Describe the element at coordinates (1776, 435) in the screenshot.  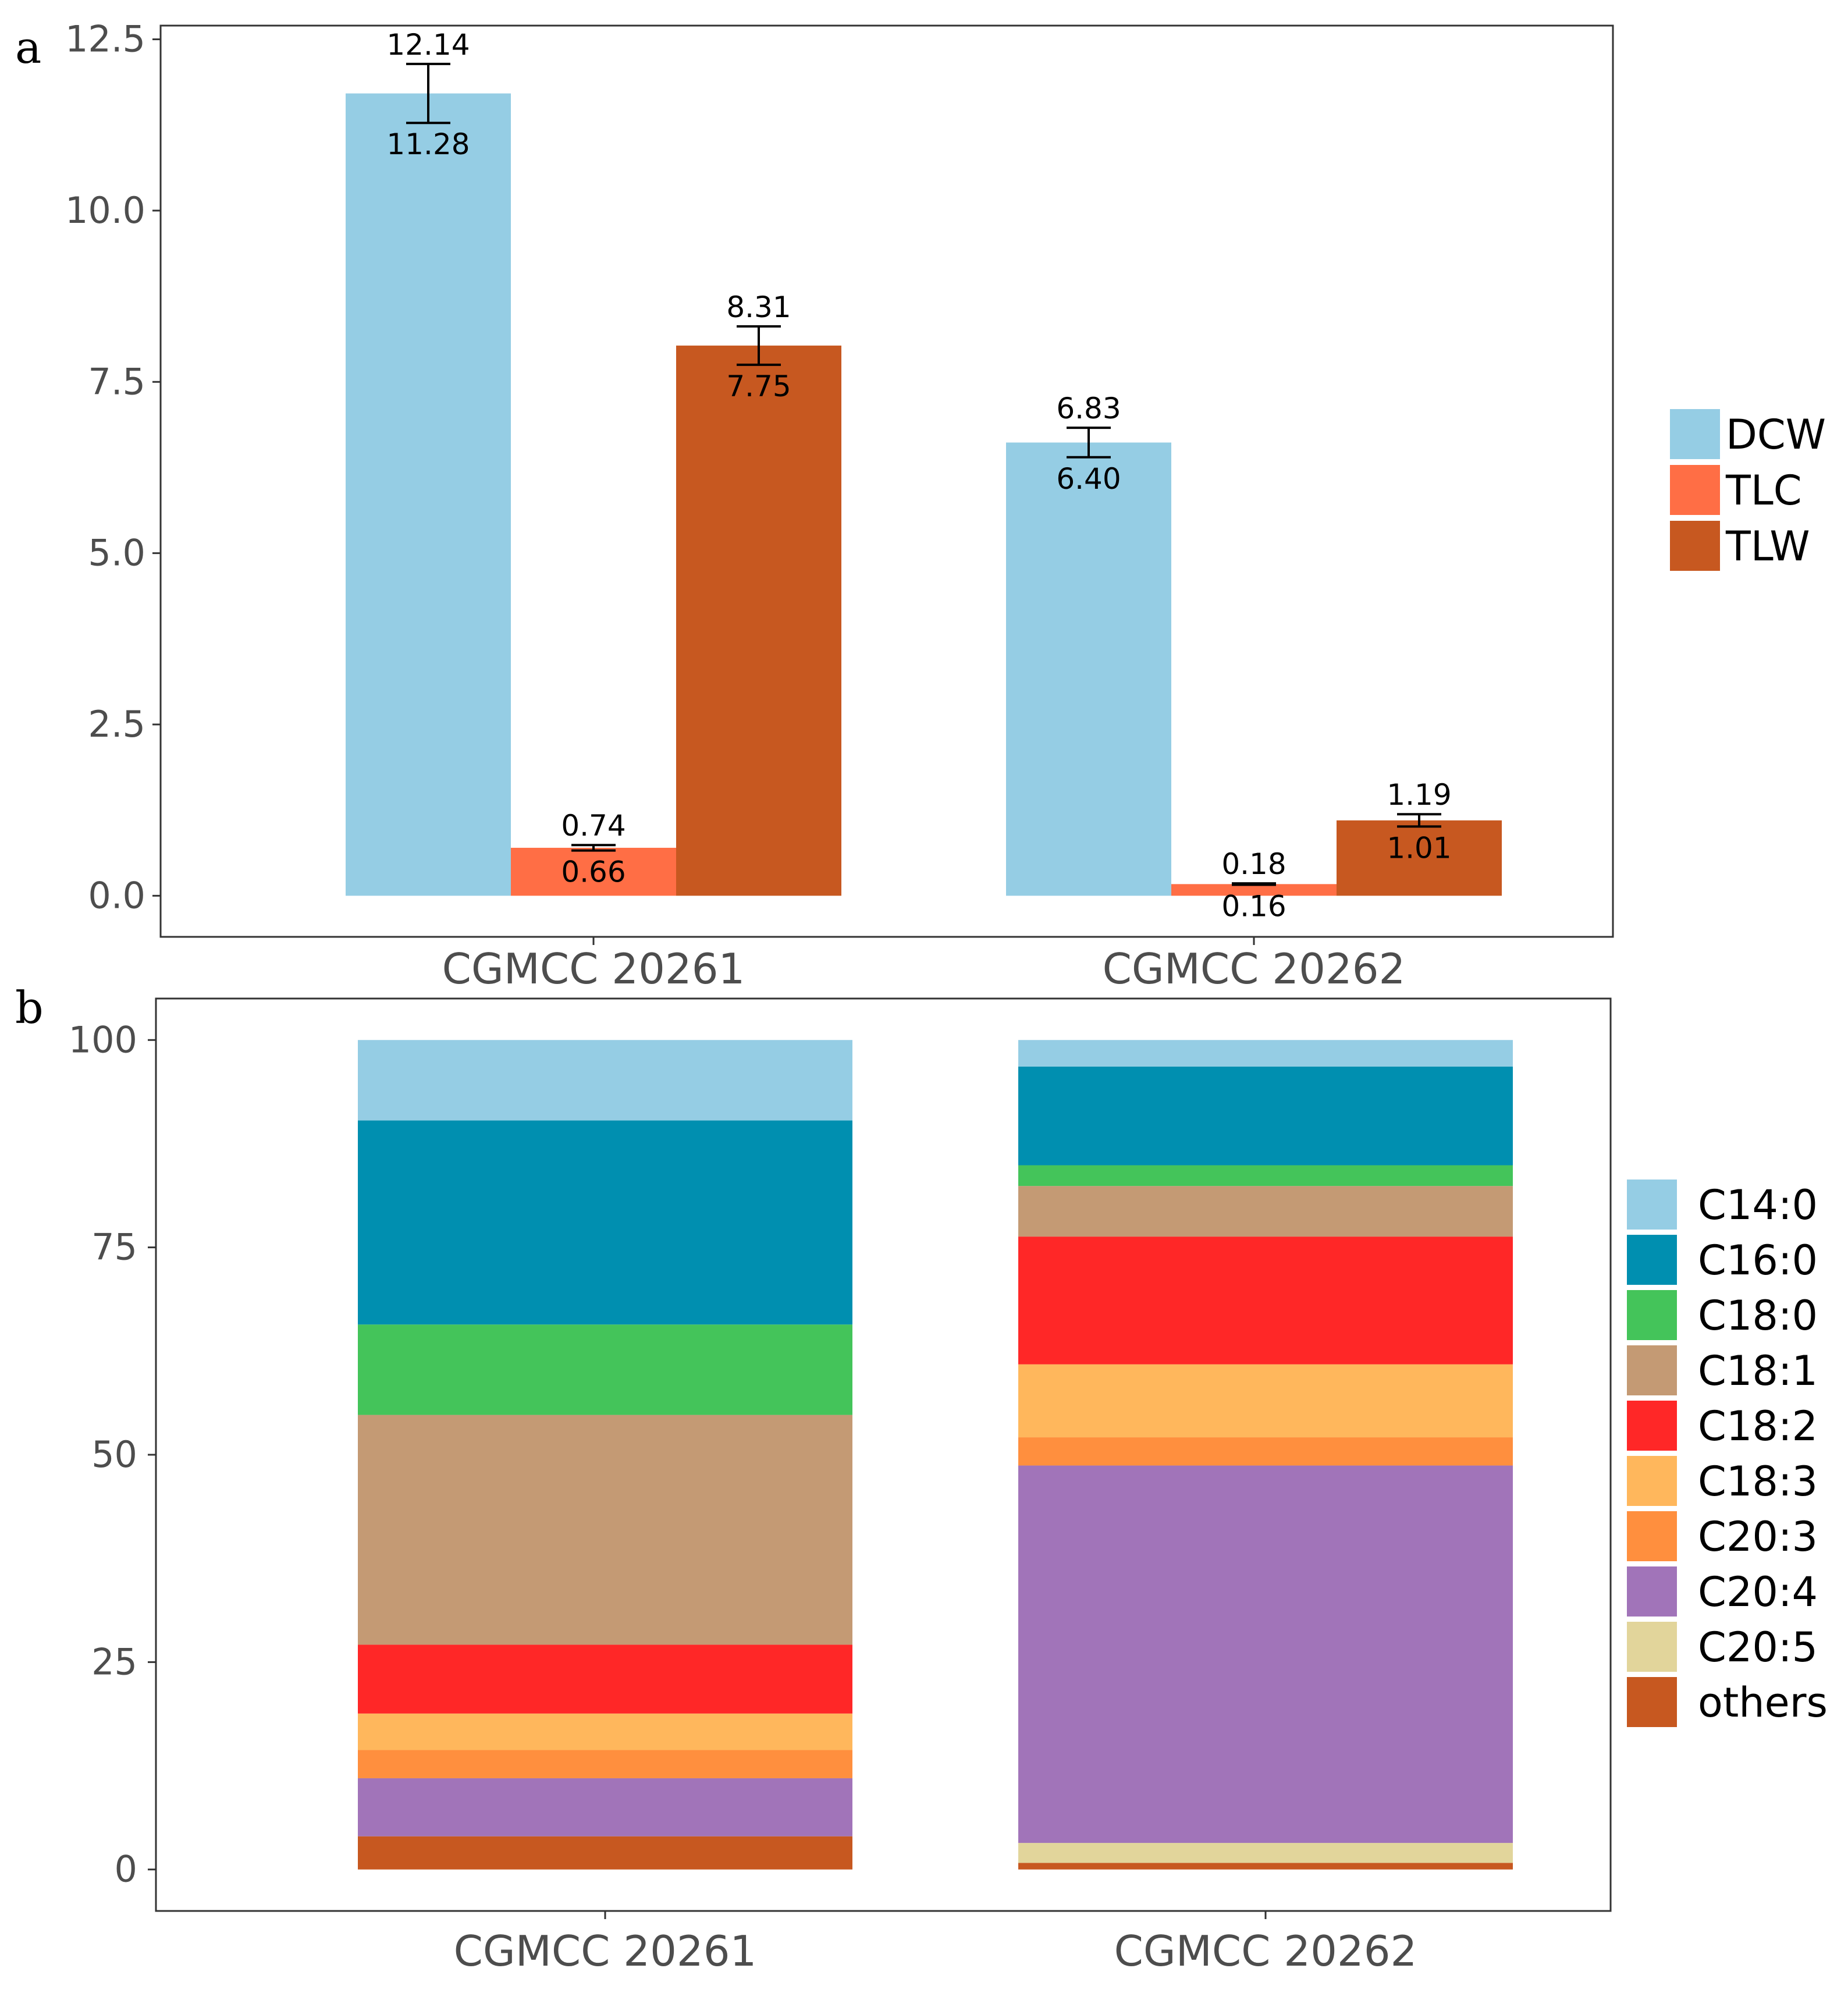
I see `legend-label-dcw: DCW` at that location.